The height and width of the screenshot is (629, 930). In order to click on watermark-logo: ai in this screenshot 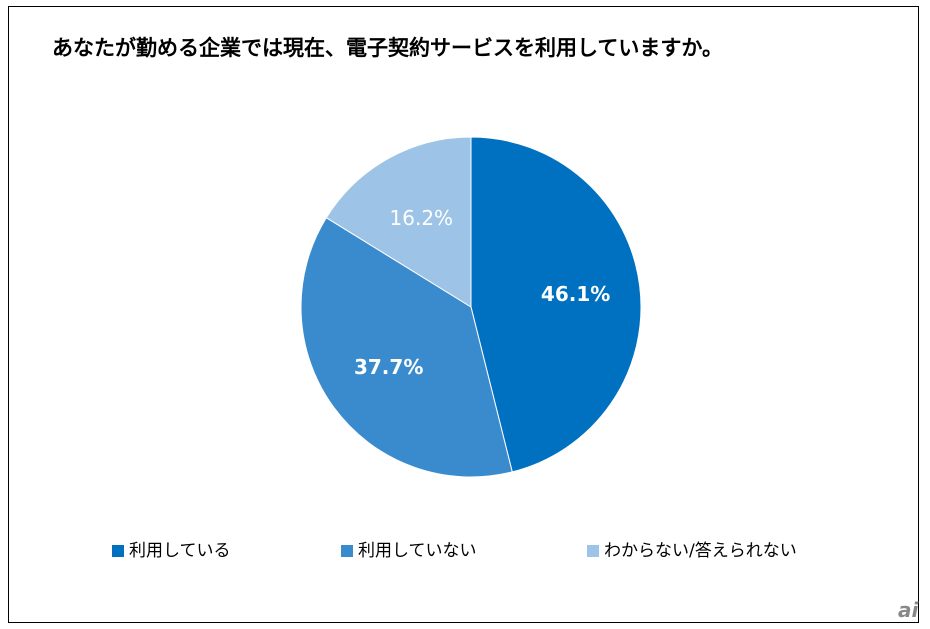, I will do `click(908, 610)`.